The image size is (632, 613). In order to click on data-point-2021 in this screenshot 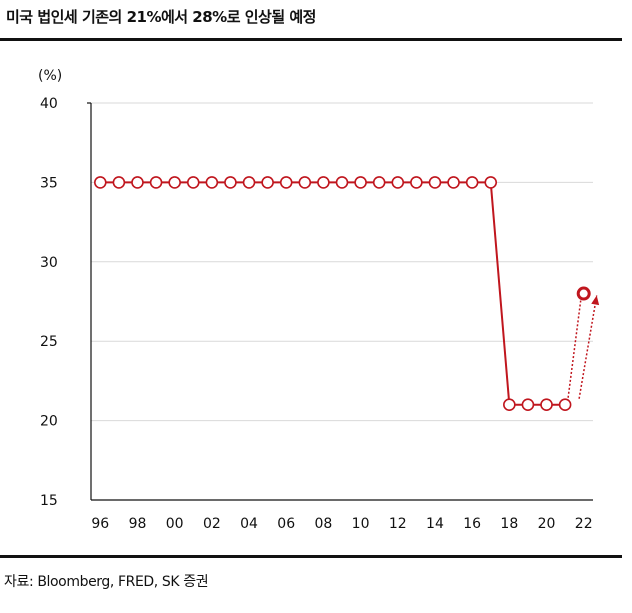, I will do `click(565, 405)`.